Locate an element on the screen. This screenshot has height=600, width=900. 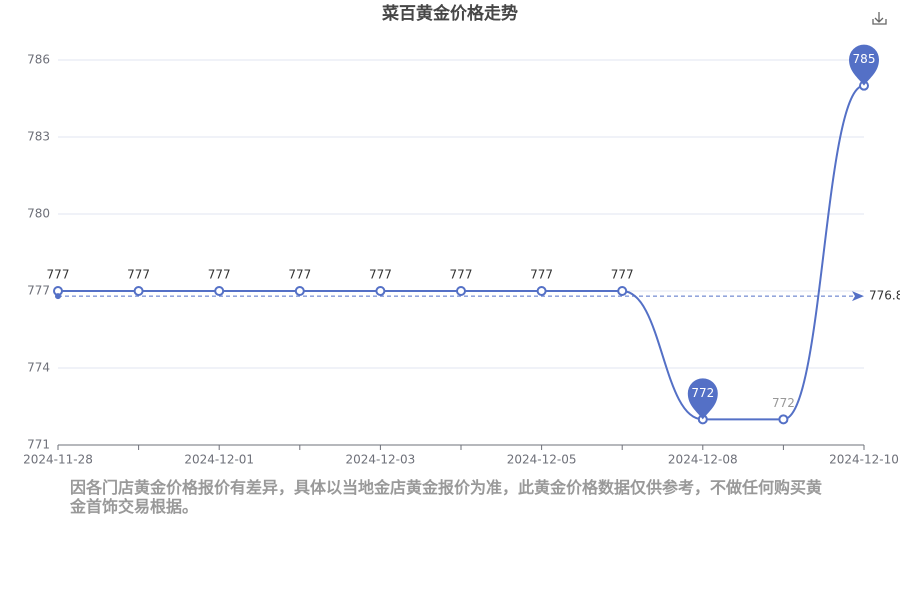
chart-title: 菜百黄金价格走势 is located at coordinates (449, 13).